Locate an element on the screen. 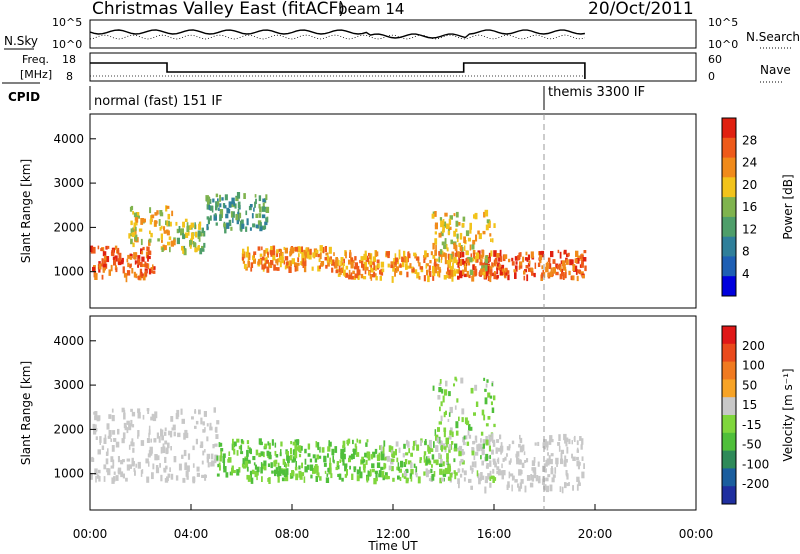  nsearch-trace is located at coordinates (337, 37).